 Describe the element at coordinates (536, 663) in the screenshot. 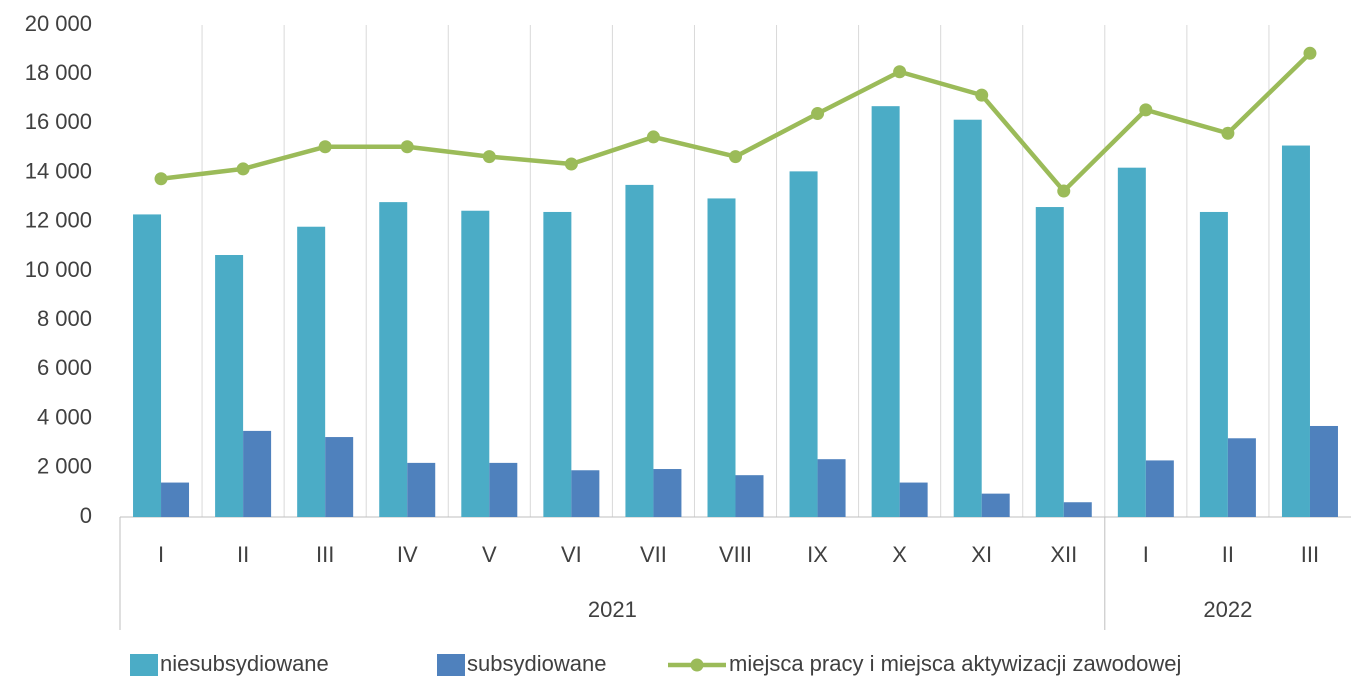

I see `legend-label: subsydiowane` at that location.